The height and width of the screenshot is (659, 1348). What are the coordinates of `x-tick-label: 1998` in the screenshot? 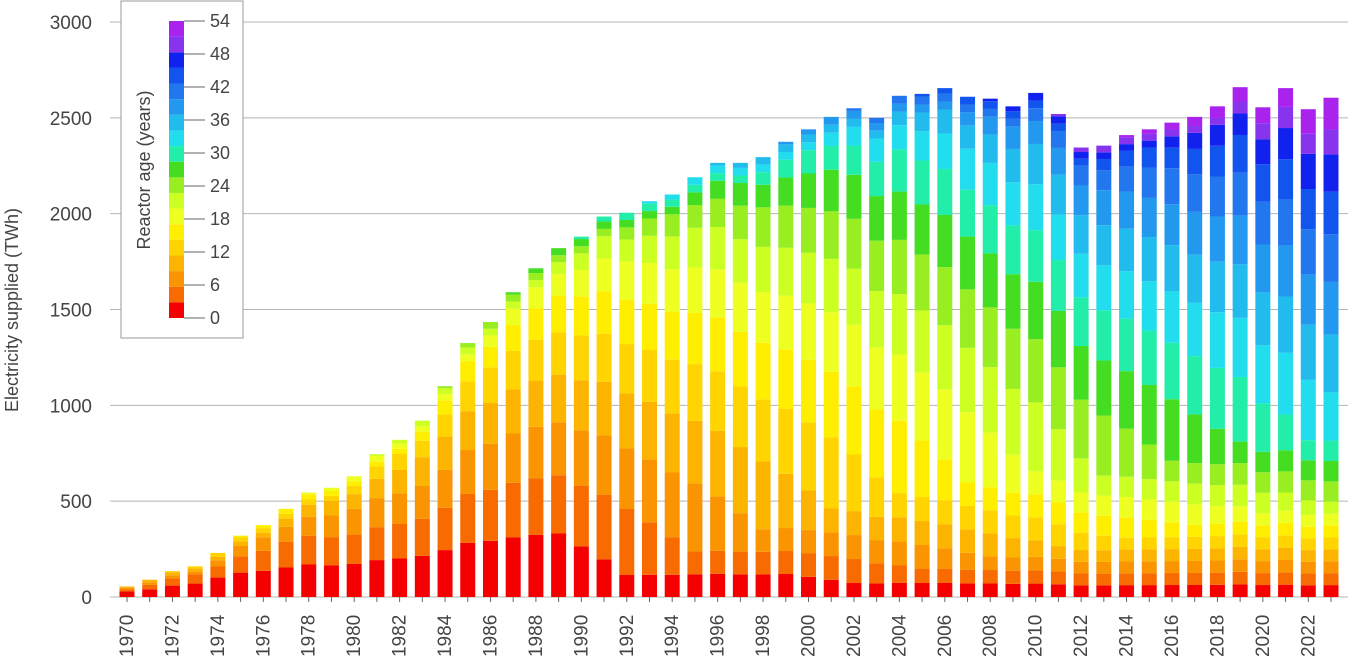 It's located at (763, 636).